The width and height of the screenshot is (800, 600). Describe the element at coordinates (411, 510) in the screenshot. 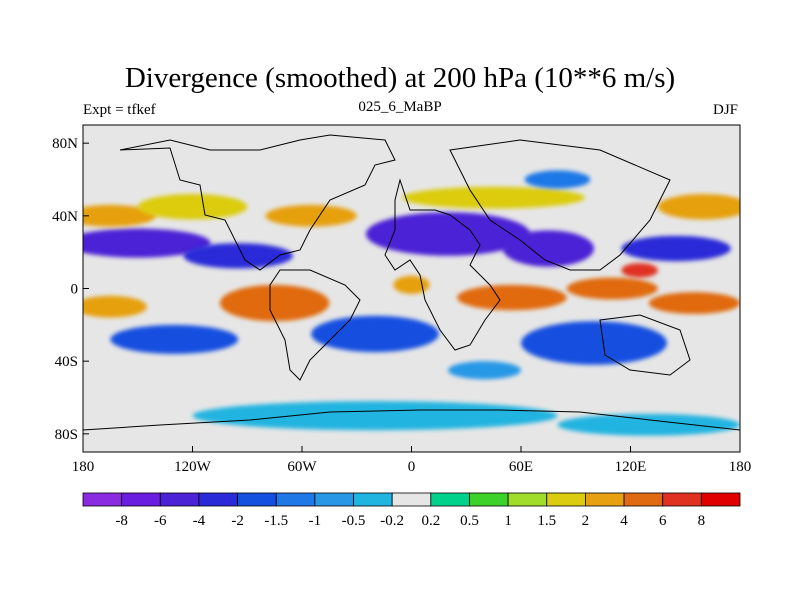

I see `colorbar: -8 -6 -4 -2 -1.5 -1 -0.5 -0.2 0.2 0.5 1 1.5 2 4 6 8` at that location.